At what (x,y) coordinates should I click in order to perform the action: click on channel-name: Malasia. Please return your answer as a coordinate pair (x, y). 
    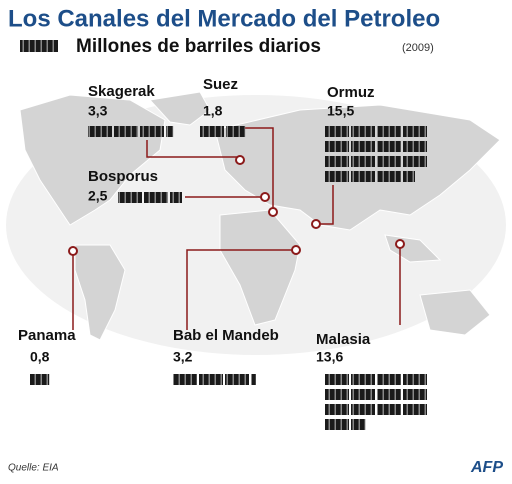
    Looking at the image, I should click on (343, 339).